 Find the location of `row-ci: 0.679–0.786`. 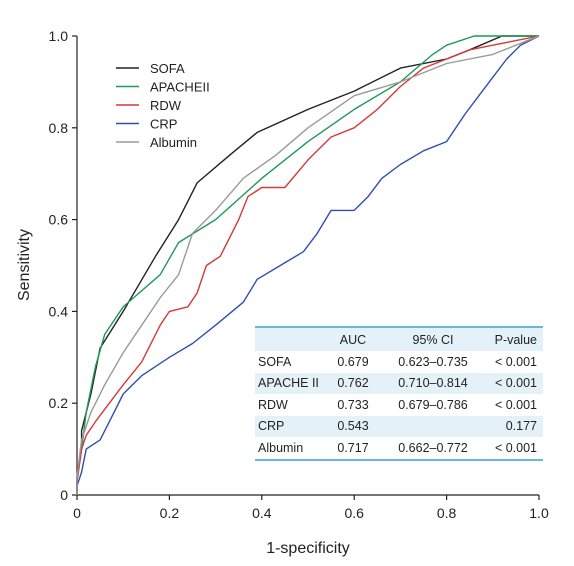

row-ci: 0.679–0.786 is located at coordinates (433, 404).